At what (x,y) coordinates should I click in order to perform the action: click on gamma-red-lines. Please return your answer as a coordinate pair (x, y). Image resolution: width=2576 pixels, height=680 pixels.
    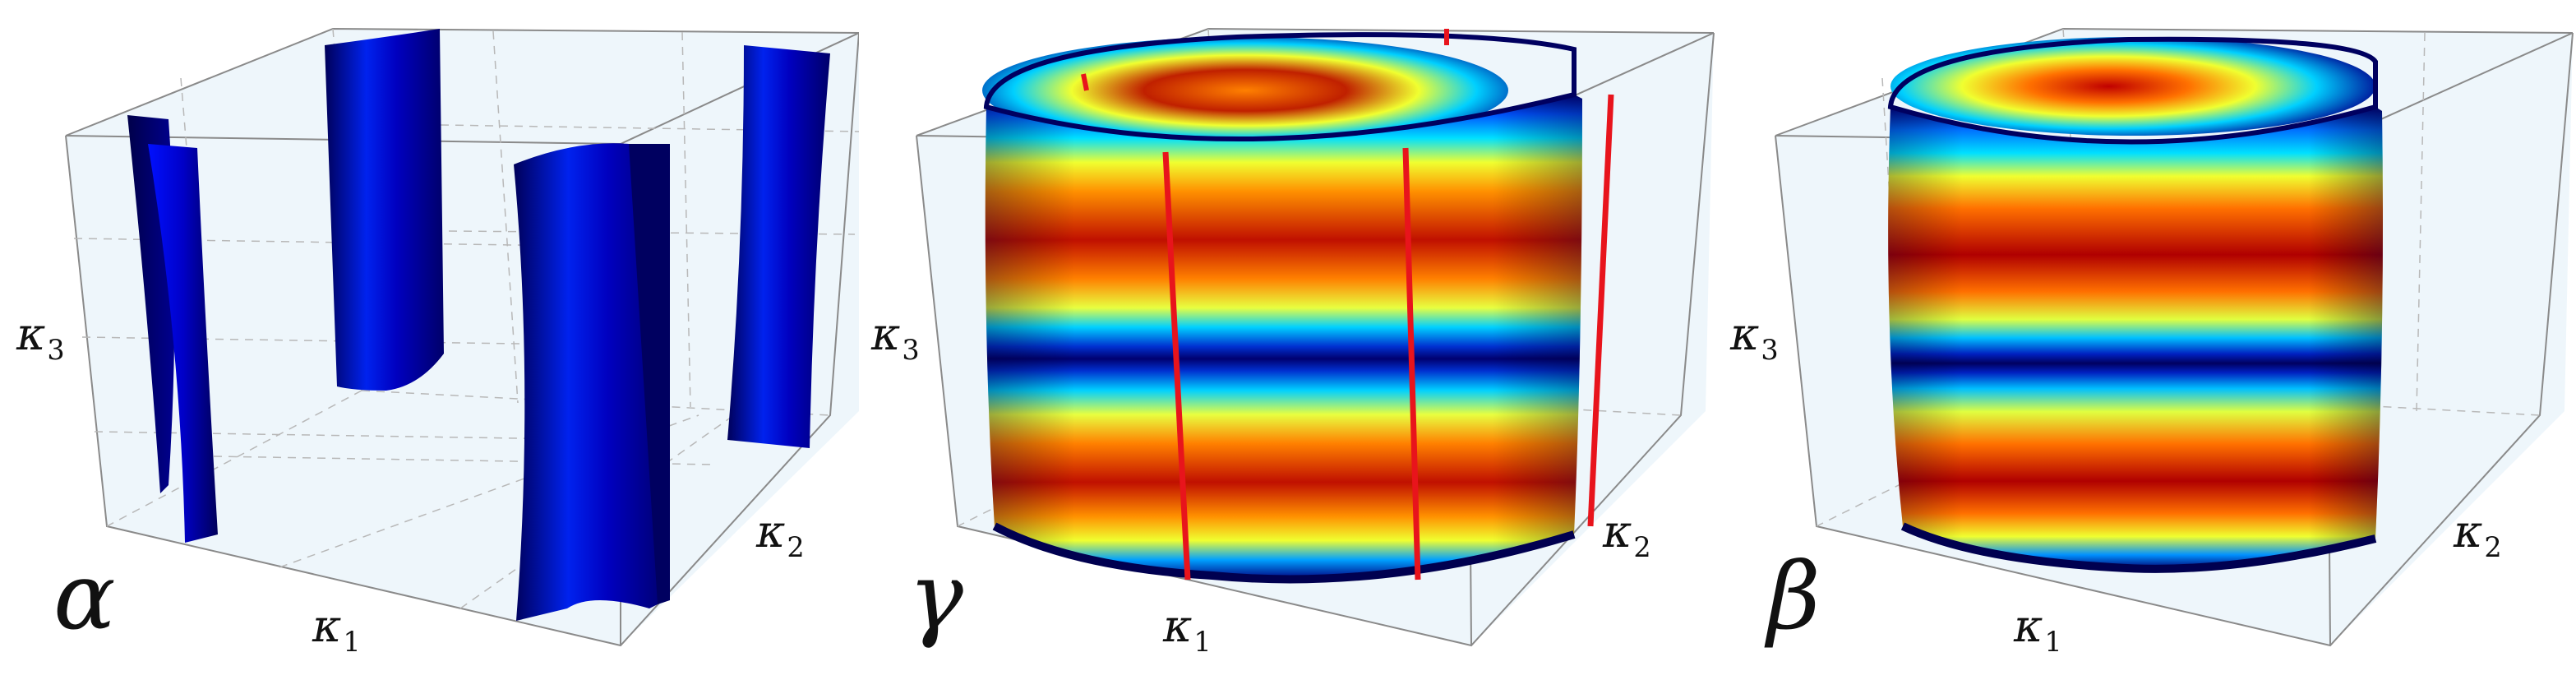
    Looking at the image, I should click on (1412, 364).